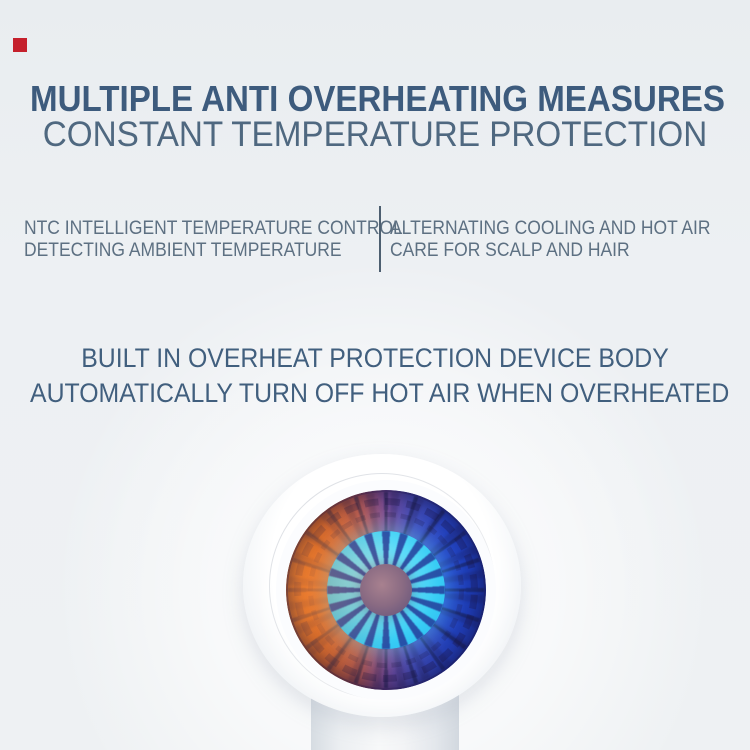 This screenshot has height=750, width=750. What do you see at coordinates (183, 250) in the screenshot?
I see `feature-left-line2: DETECTING AMBIENT TEMPERATURE` at bounding box center [183, 250].